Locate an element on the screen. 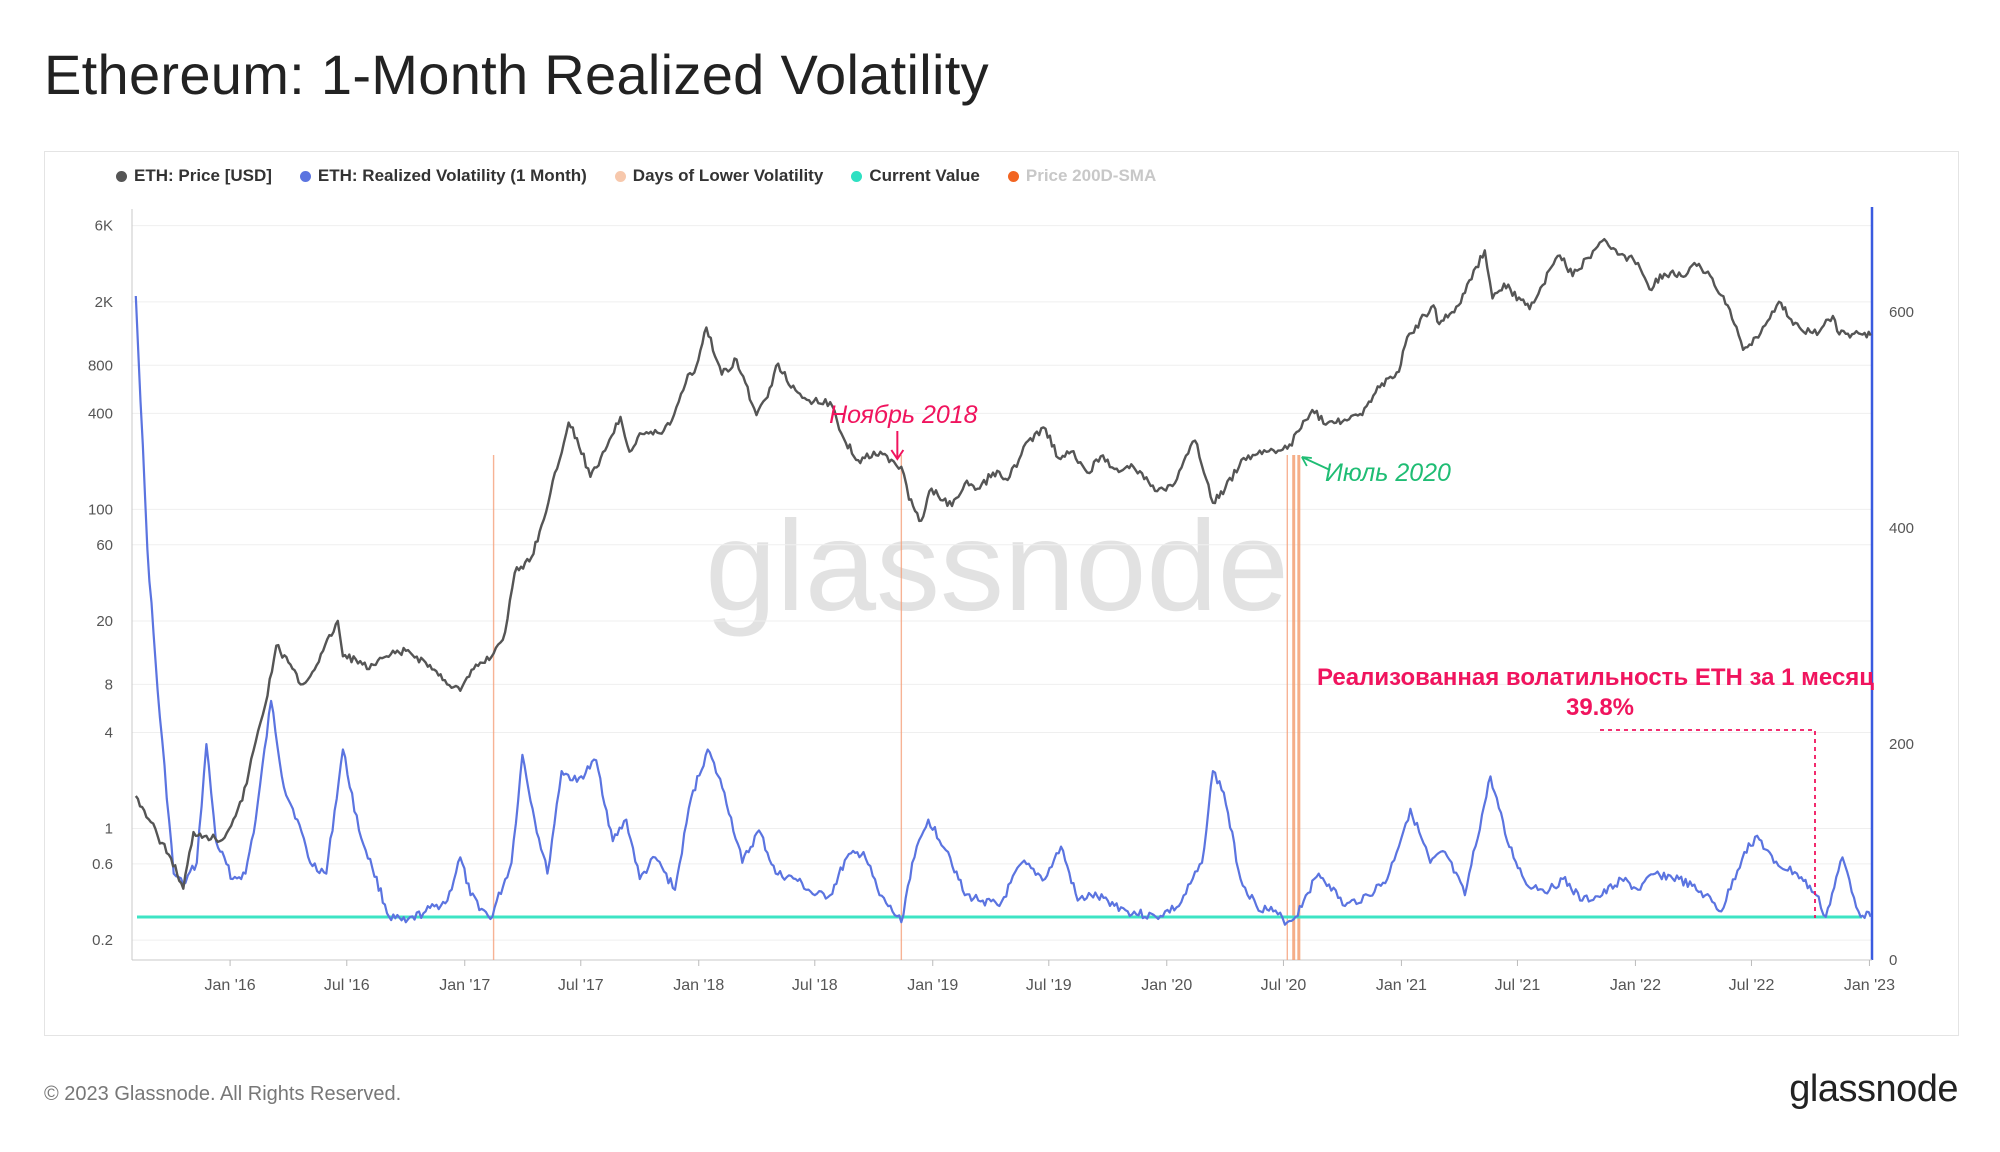  legend-dot-current-value is located at coordinates (857, 176).